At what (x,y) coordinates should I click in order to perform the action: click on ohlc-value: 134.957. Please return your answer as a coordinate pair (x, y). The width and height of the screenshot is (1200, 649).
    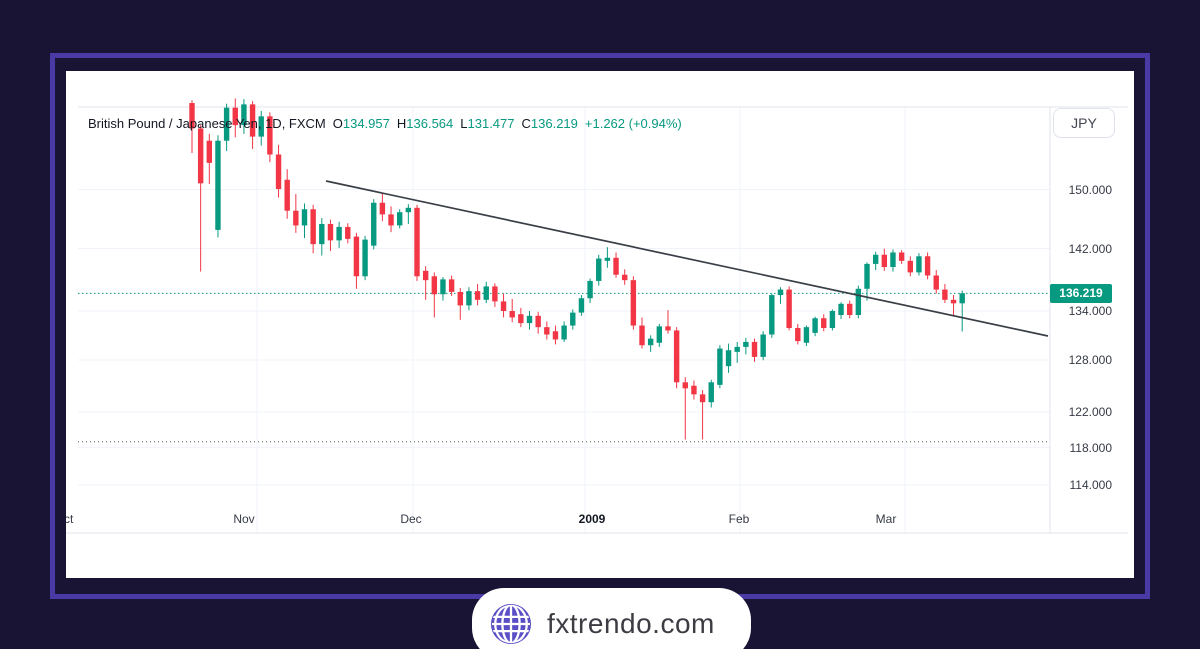
    Looking at the image, I should click on (366, 123).